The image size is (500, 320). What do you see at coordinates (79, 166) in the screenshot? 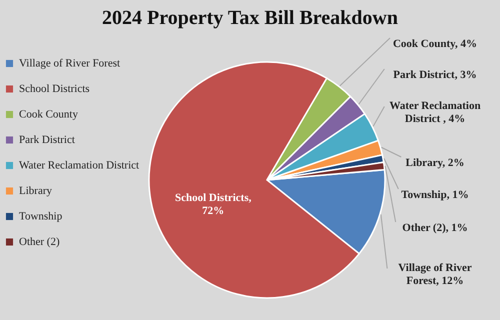
I see `legend-label: Water Reclamation District` at bounding box center [79, 166].